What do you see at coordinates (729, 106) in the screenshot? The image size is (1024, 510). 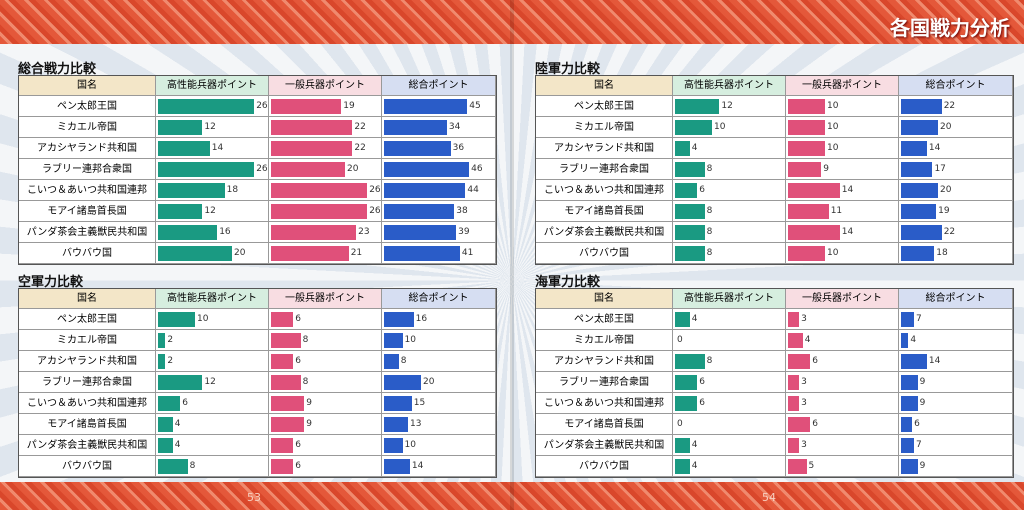 I see `value-cell: 12` at bounding box center [729, 106].